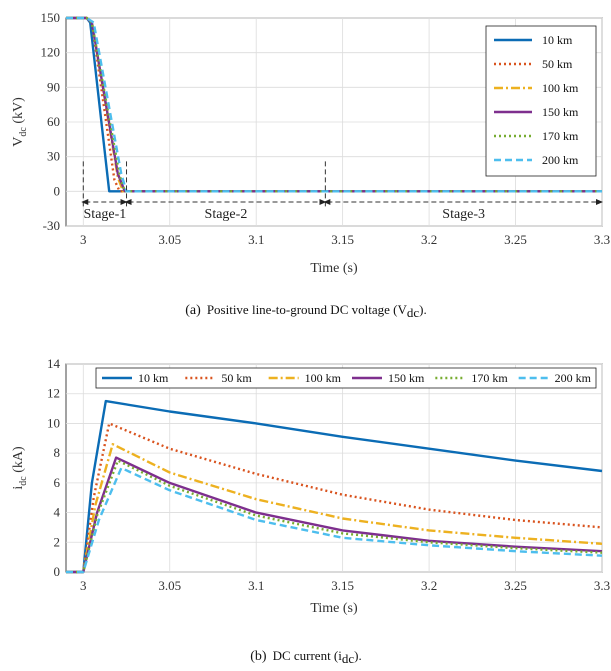  What do you see at coordinates (334, 520) in the screenshot?
I see `series-line-200-km` at bounding box center [334, 520].